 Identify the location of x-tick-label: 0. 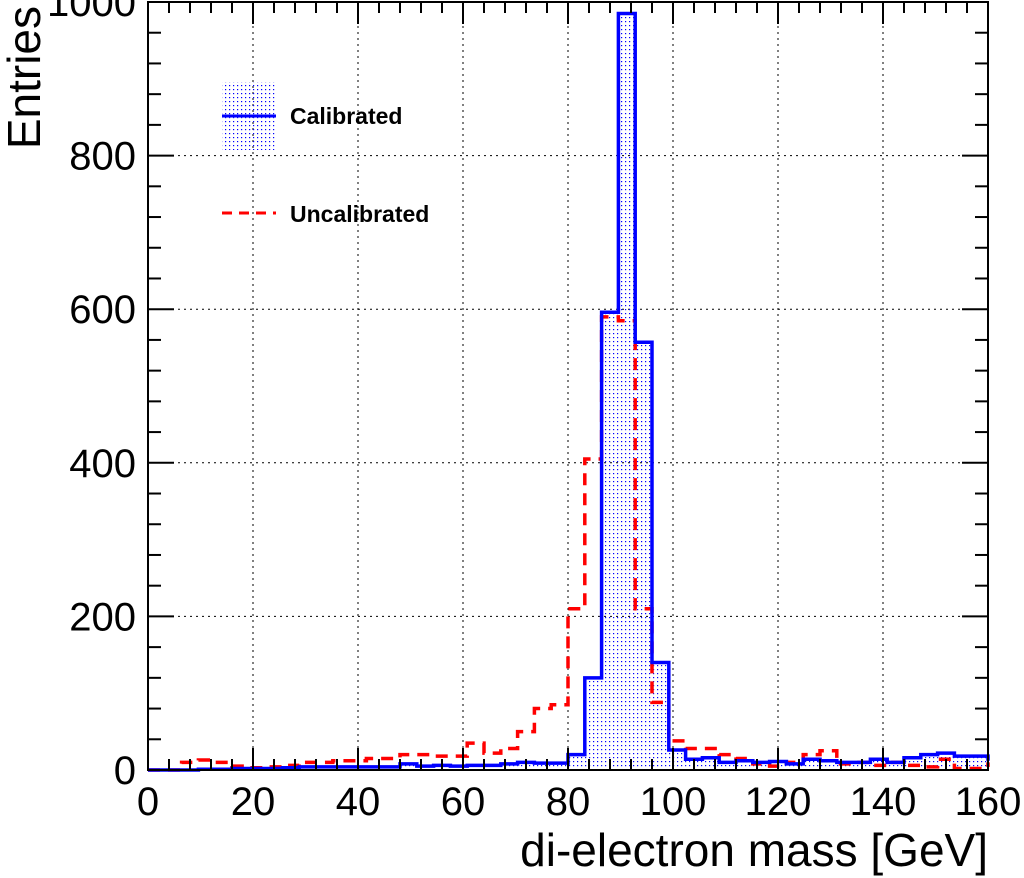
(148, 802).